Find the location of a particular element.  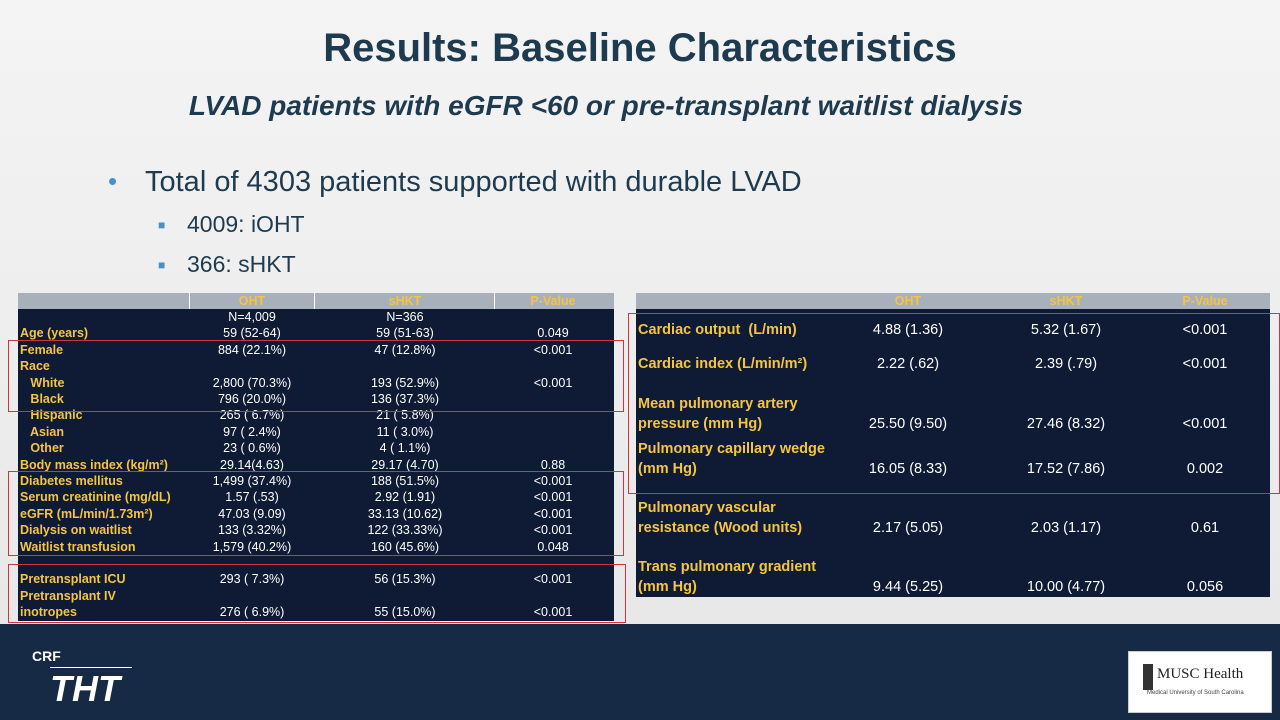

musc-icon is located at coordinates (1148, 677).